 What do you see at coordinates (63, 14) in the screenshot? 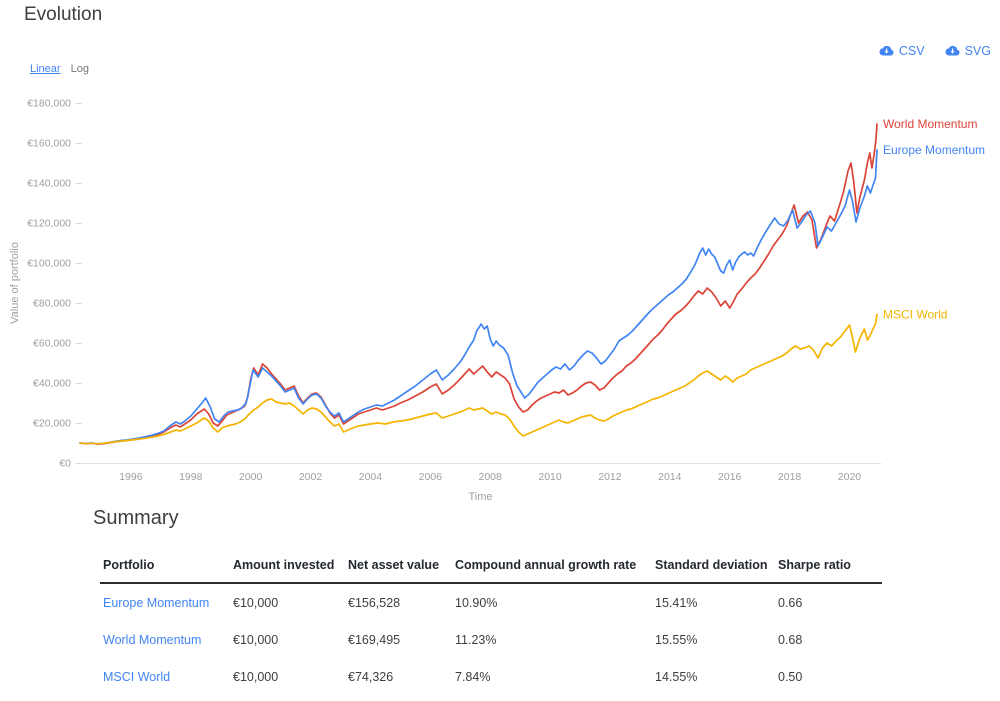
I see `page-title: Evolution` at bounding box center [63, 14].